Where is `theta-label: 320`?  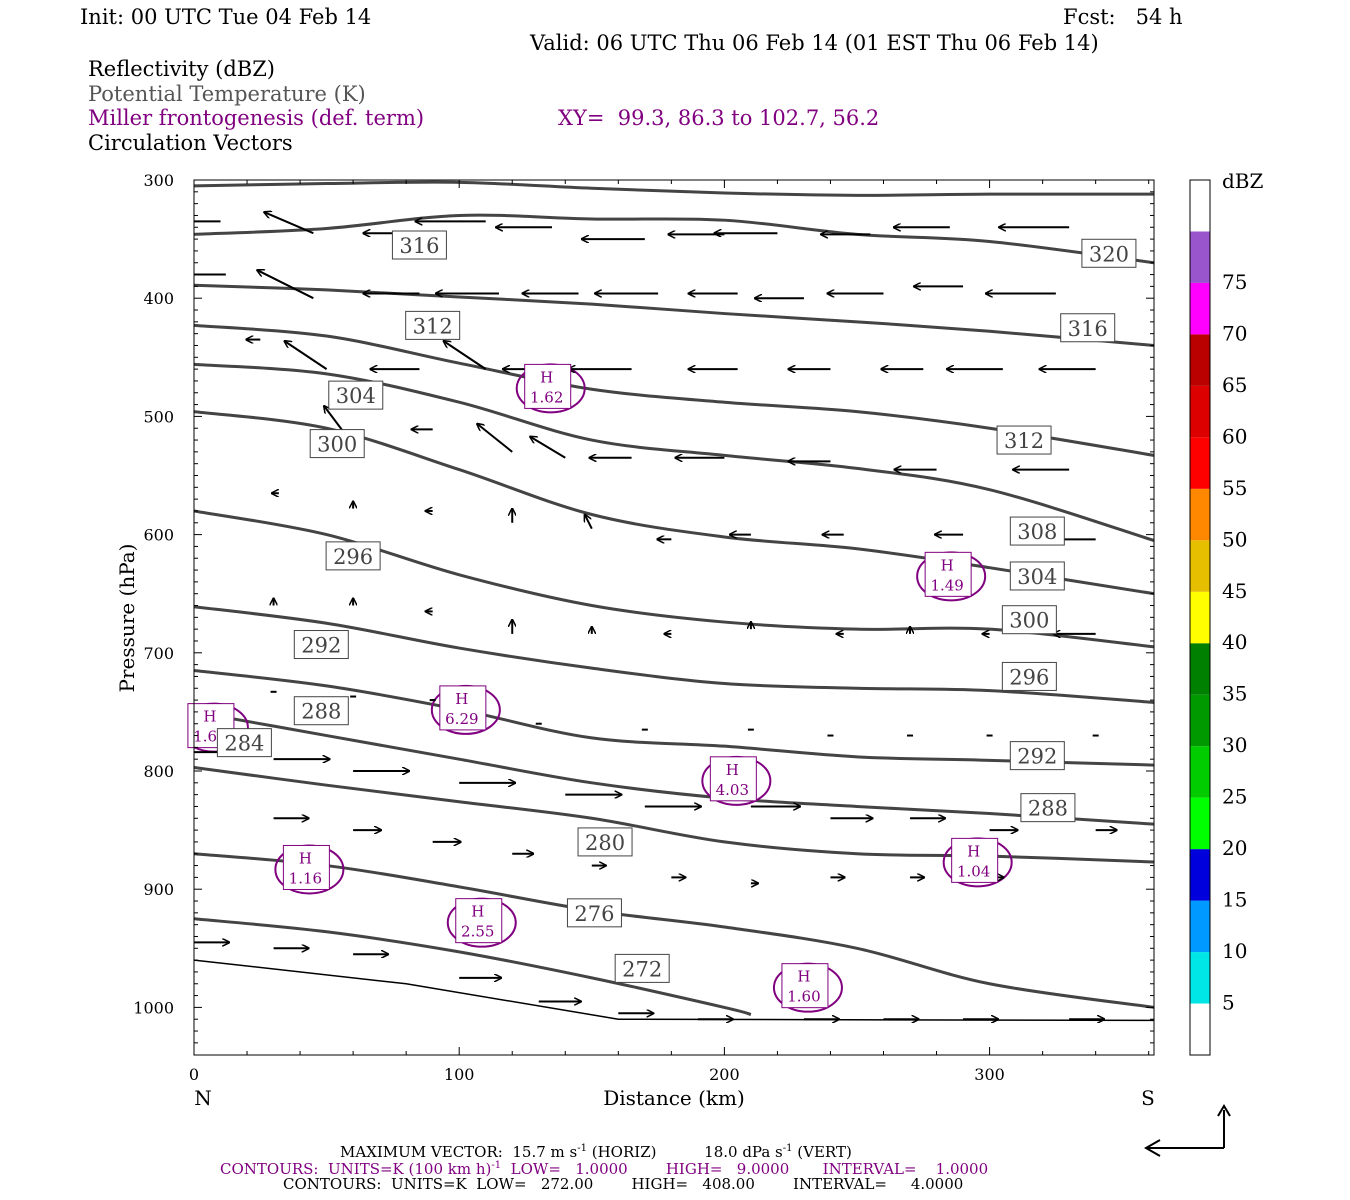 theta-label: 320 is located at coordinates (1109, 254).